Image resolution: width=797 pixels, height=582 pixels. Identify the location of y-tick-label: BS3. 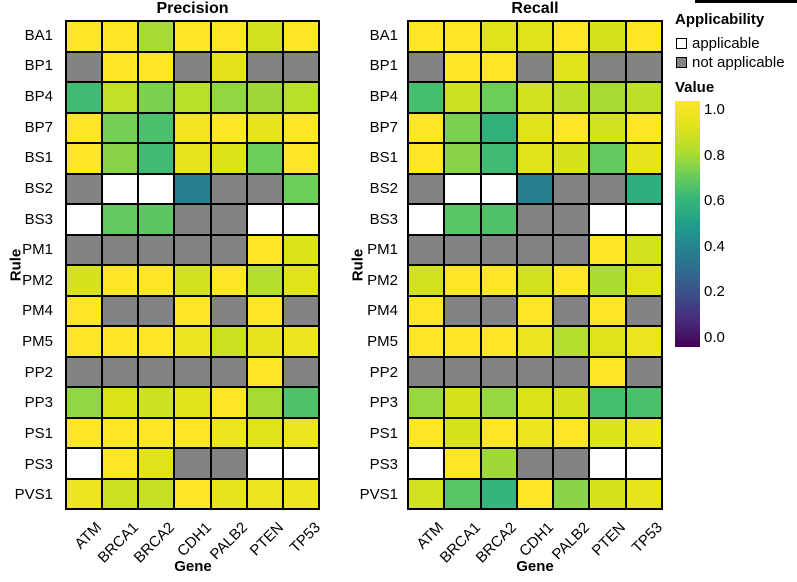
(383, 219).